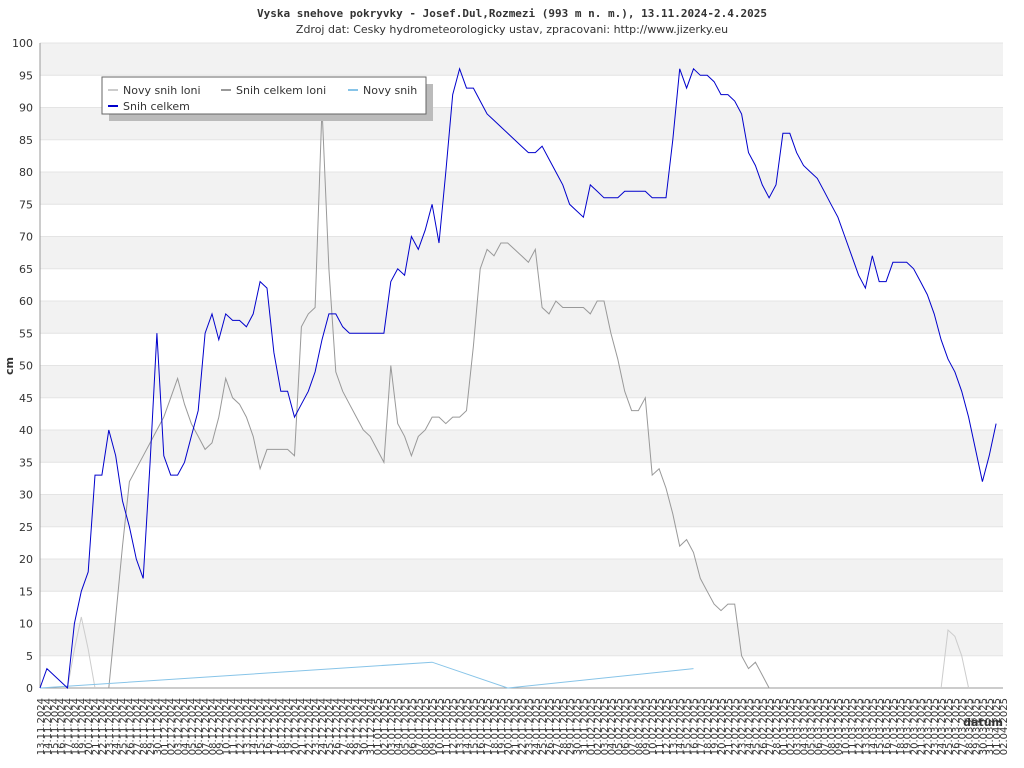  What do you see at coordinates (832, 726) in the screenshot?
I see `x-tick-label: 08.03.2025` at bounding box center [832, 726].